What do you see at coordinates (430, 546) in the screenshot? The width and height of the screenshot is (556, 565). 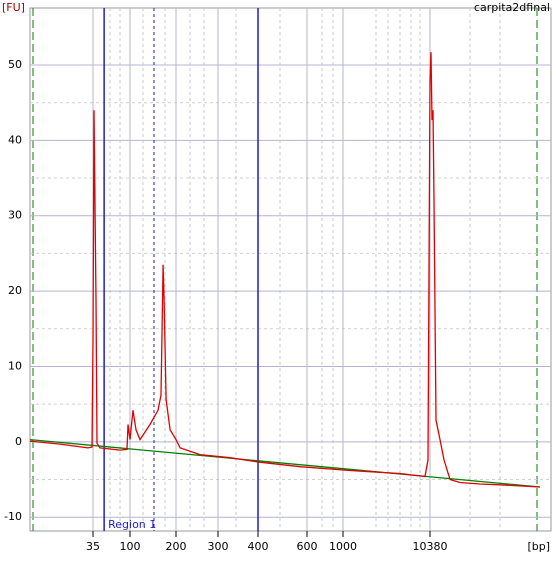 I see `x-tick-label: 10380` at bounding box center [430, 546].